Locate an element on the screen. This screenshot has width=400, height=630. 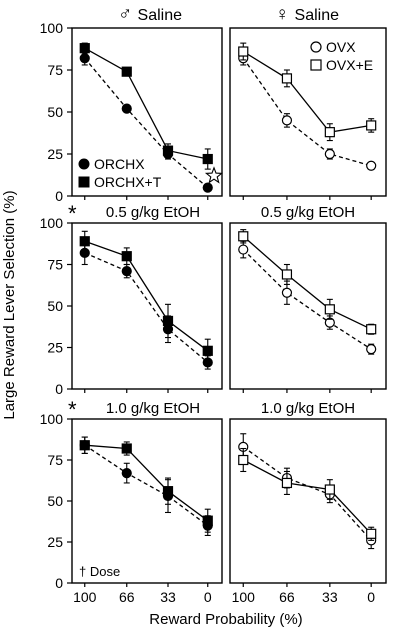
open-star-icon is located at coordinates (214, 175).